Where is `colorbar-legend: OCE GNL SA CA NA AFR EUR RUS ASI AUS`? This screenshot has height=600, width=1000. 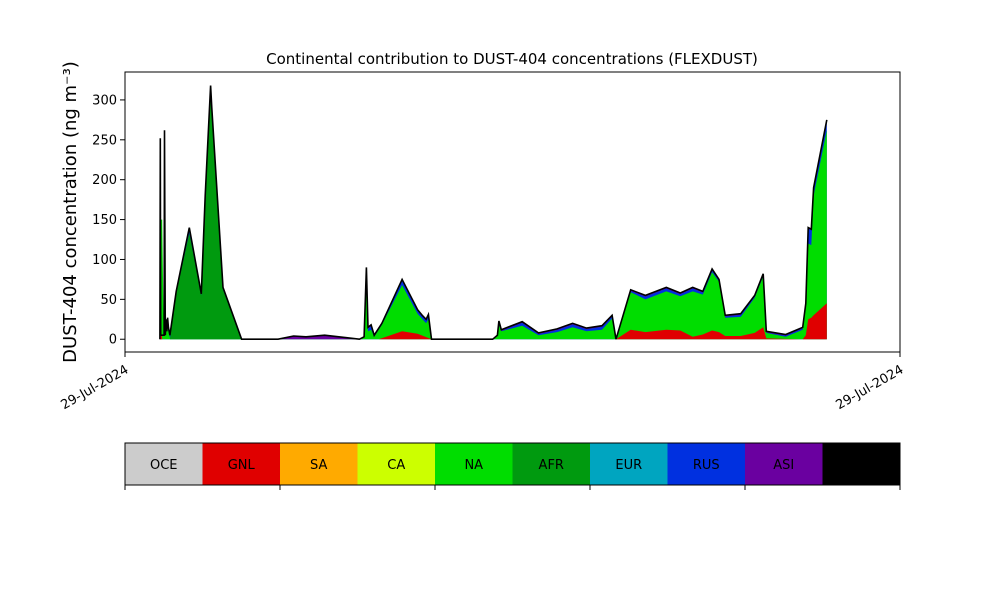 colorbar-legend: OCE GNL SA CA NA AFR EUR RUS ASI AUS is located at coordinates (512, 466).